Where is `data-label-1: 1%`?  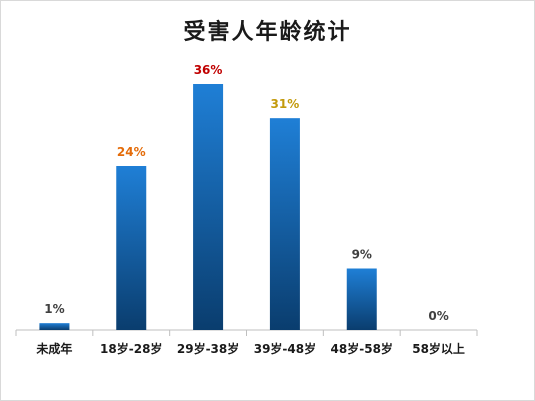 data-label-1: 1% is located at coordinates (54, 309).